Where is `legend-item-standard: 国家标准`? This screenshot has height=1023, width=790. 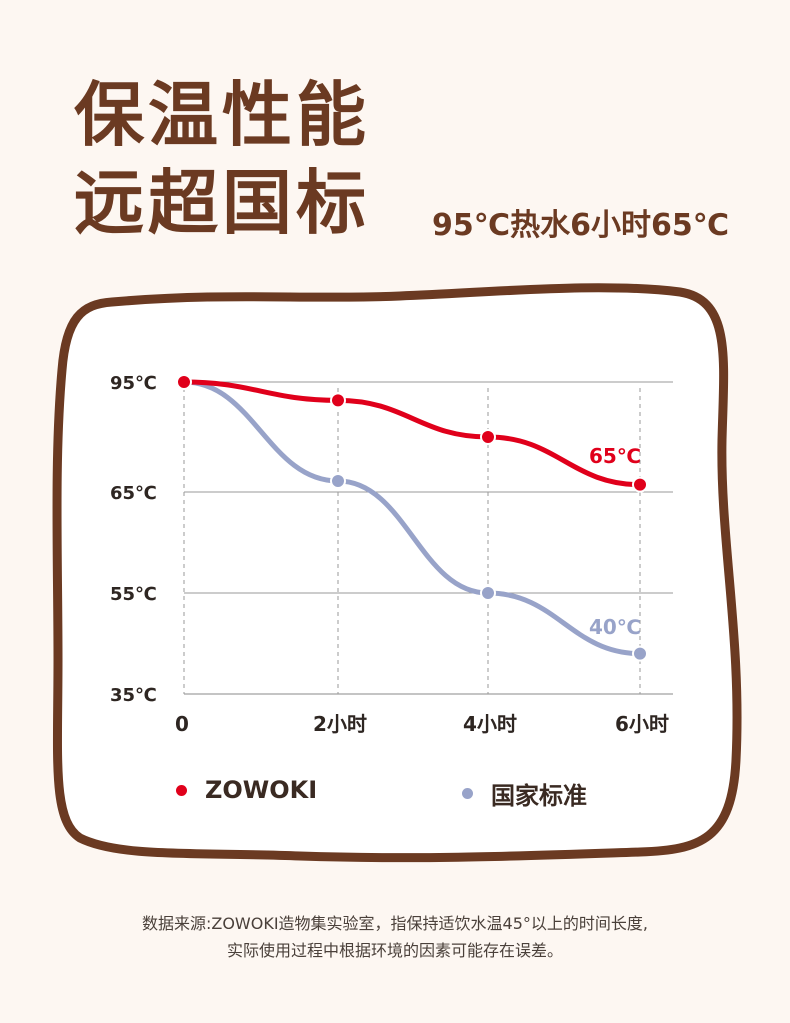 legend-item-standard: 国家标准 is located at coordinates (524, 793).